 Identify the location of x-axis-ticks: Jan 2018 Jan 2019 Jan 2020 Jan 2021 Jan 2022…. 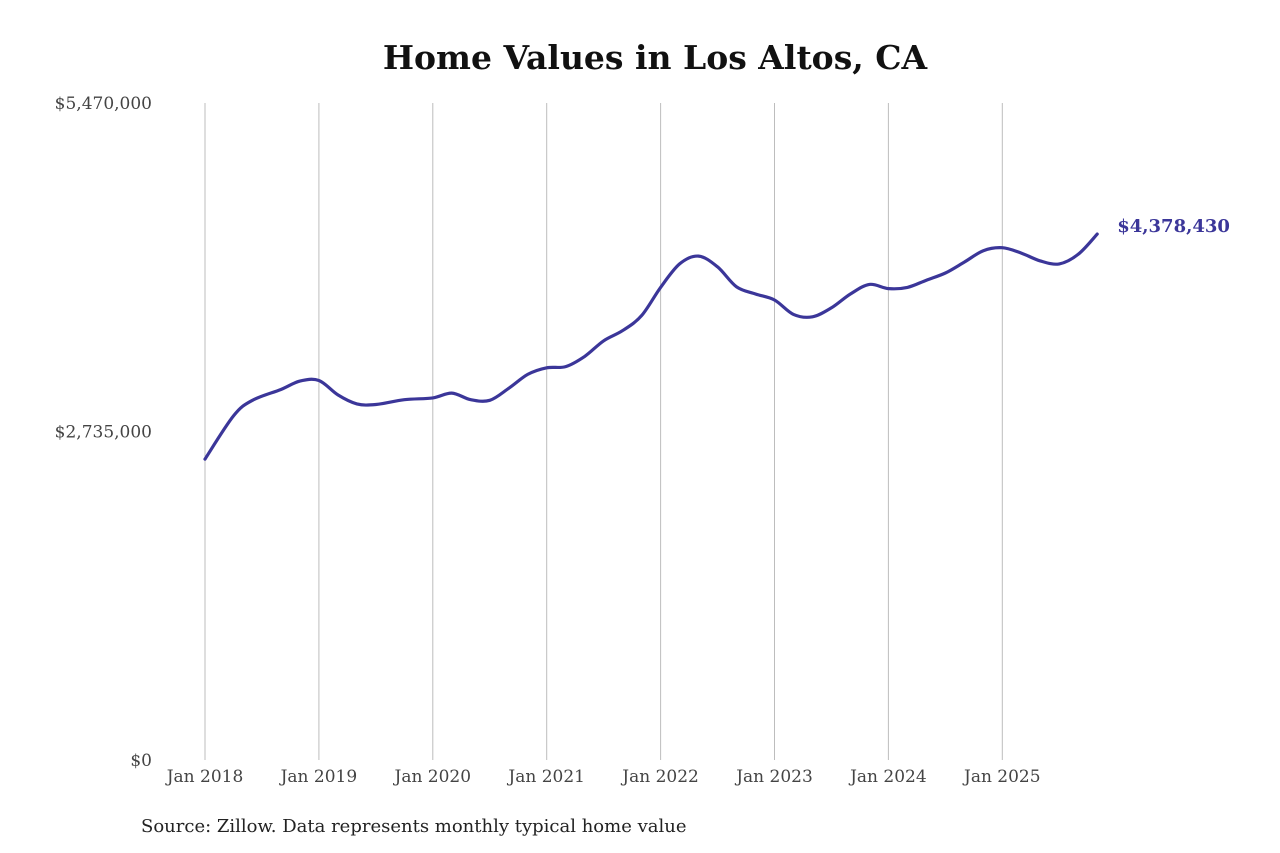
(603, 777).